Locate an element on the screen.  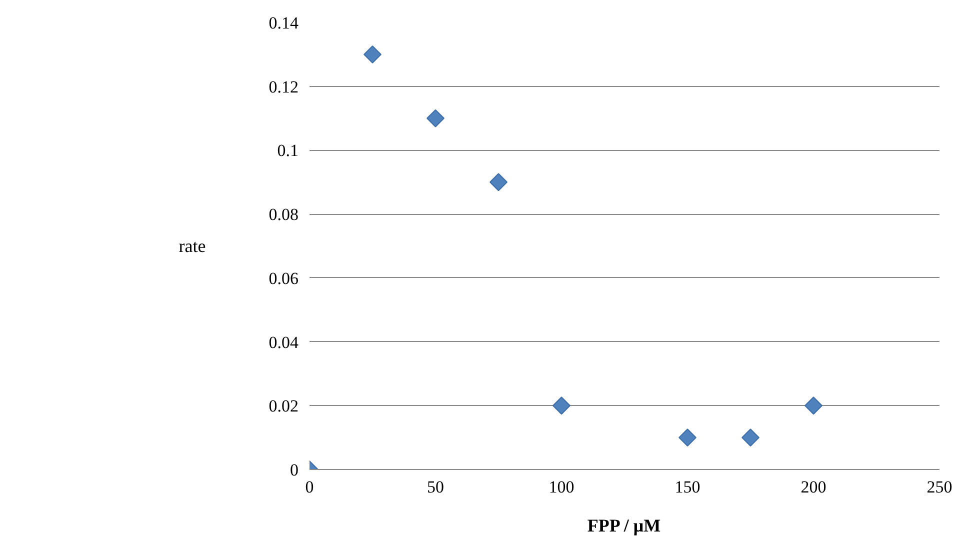
y-tick-label: 0.06 is located at coordinates (283, 278).